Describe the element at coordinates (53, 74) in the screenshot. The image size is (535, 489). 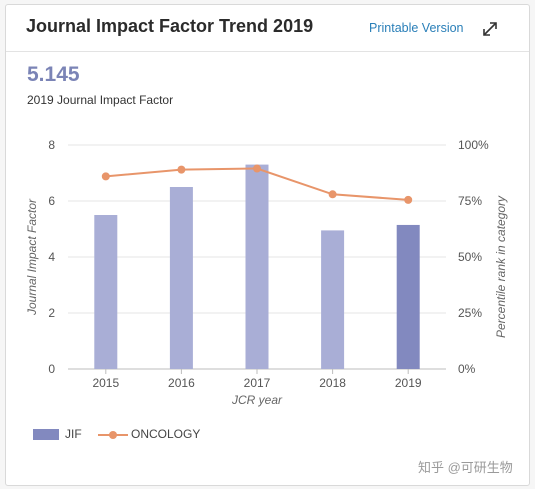
I see `jif-value: 5.145` at that location.